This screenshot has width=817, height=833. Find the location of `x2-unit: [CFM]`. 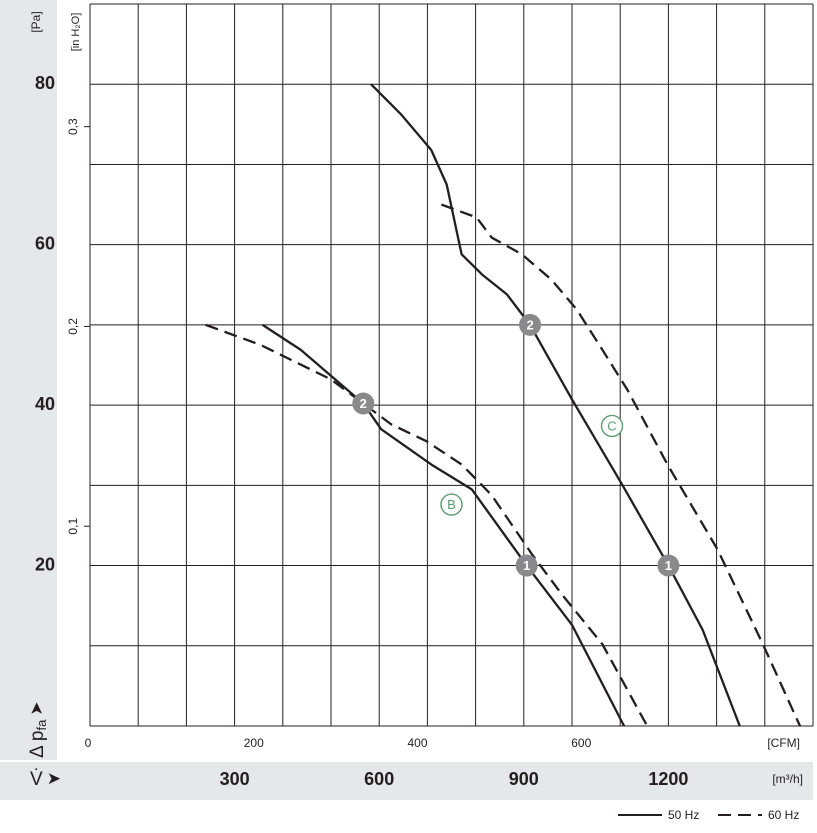

x2-unit: [CFM] is located at coordinates (783, 743).